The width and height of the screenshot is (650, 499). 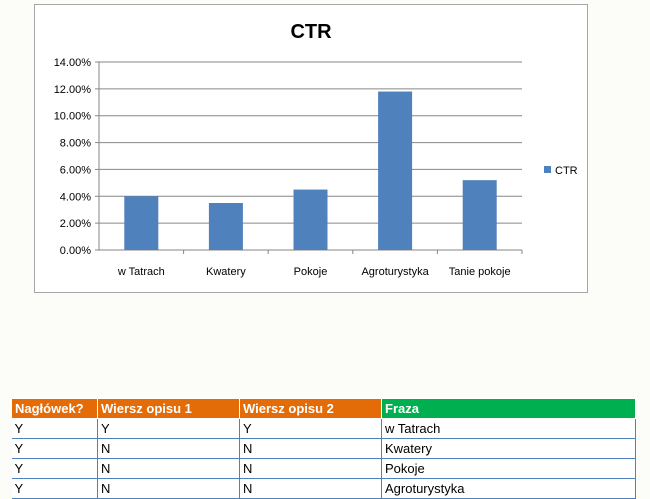 I want to click on legend-label: CTR, so click(x=566, y=171).